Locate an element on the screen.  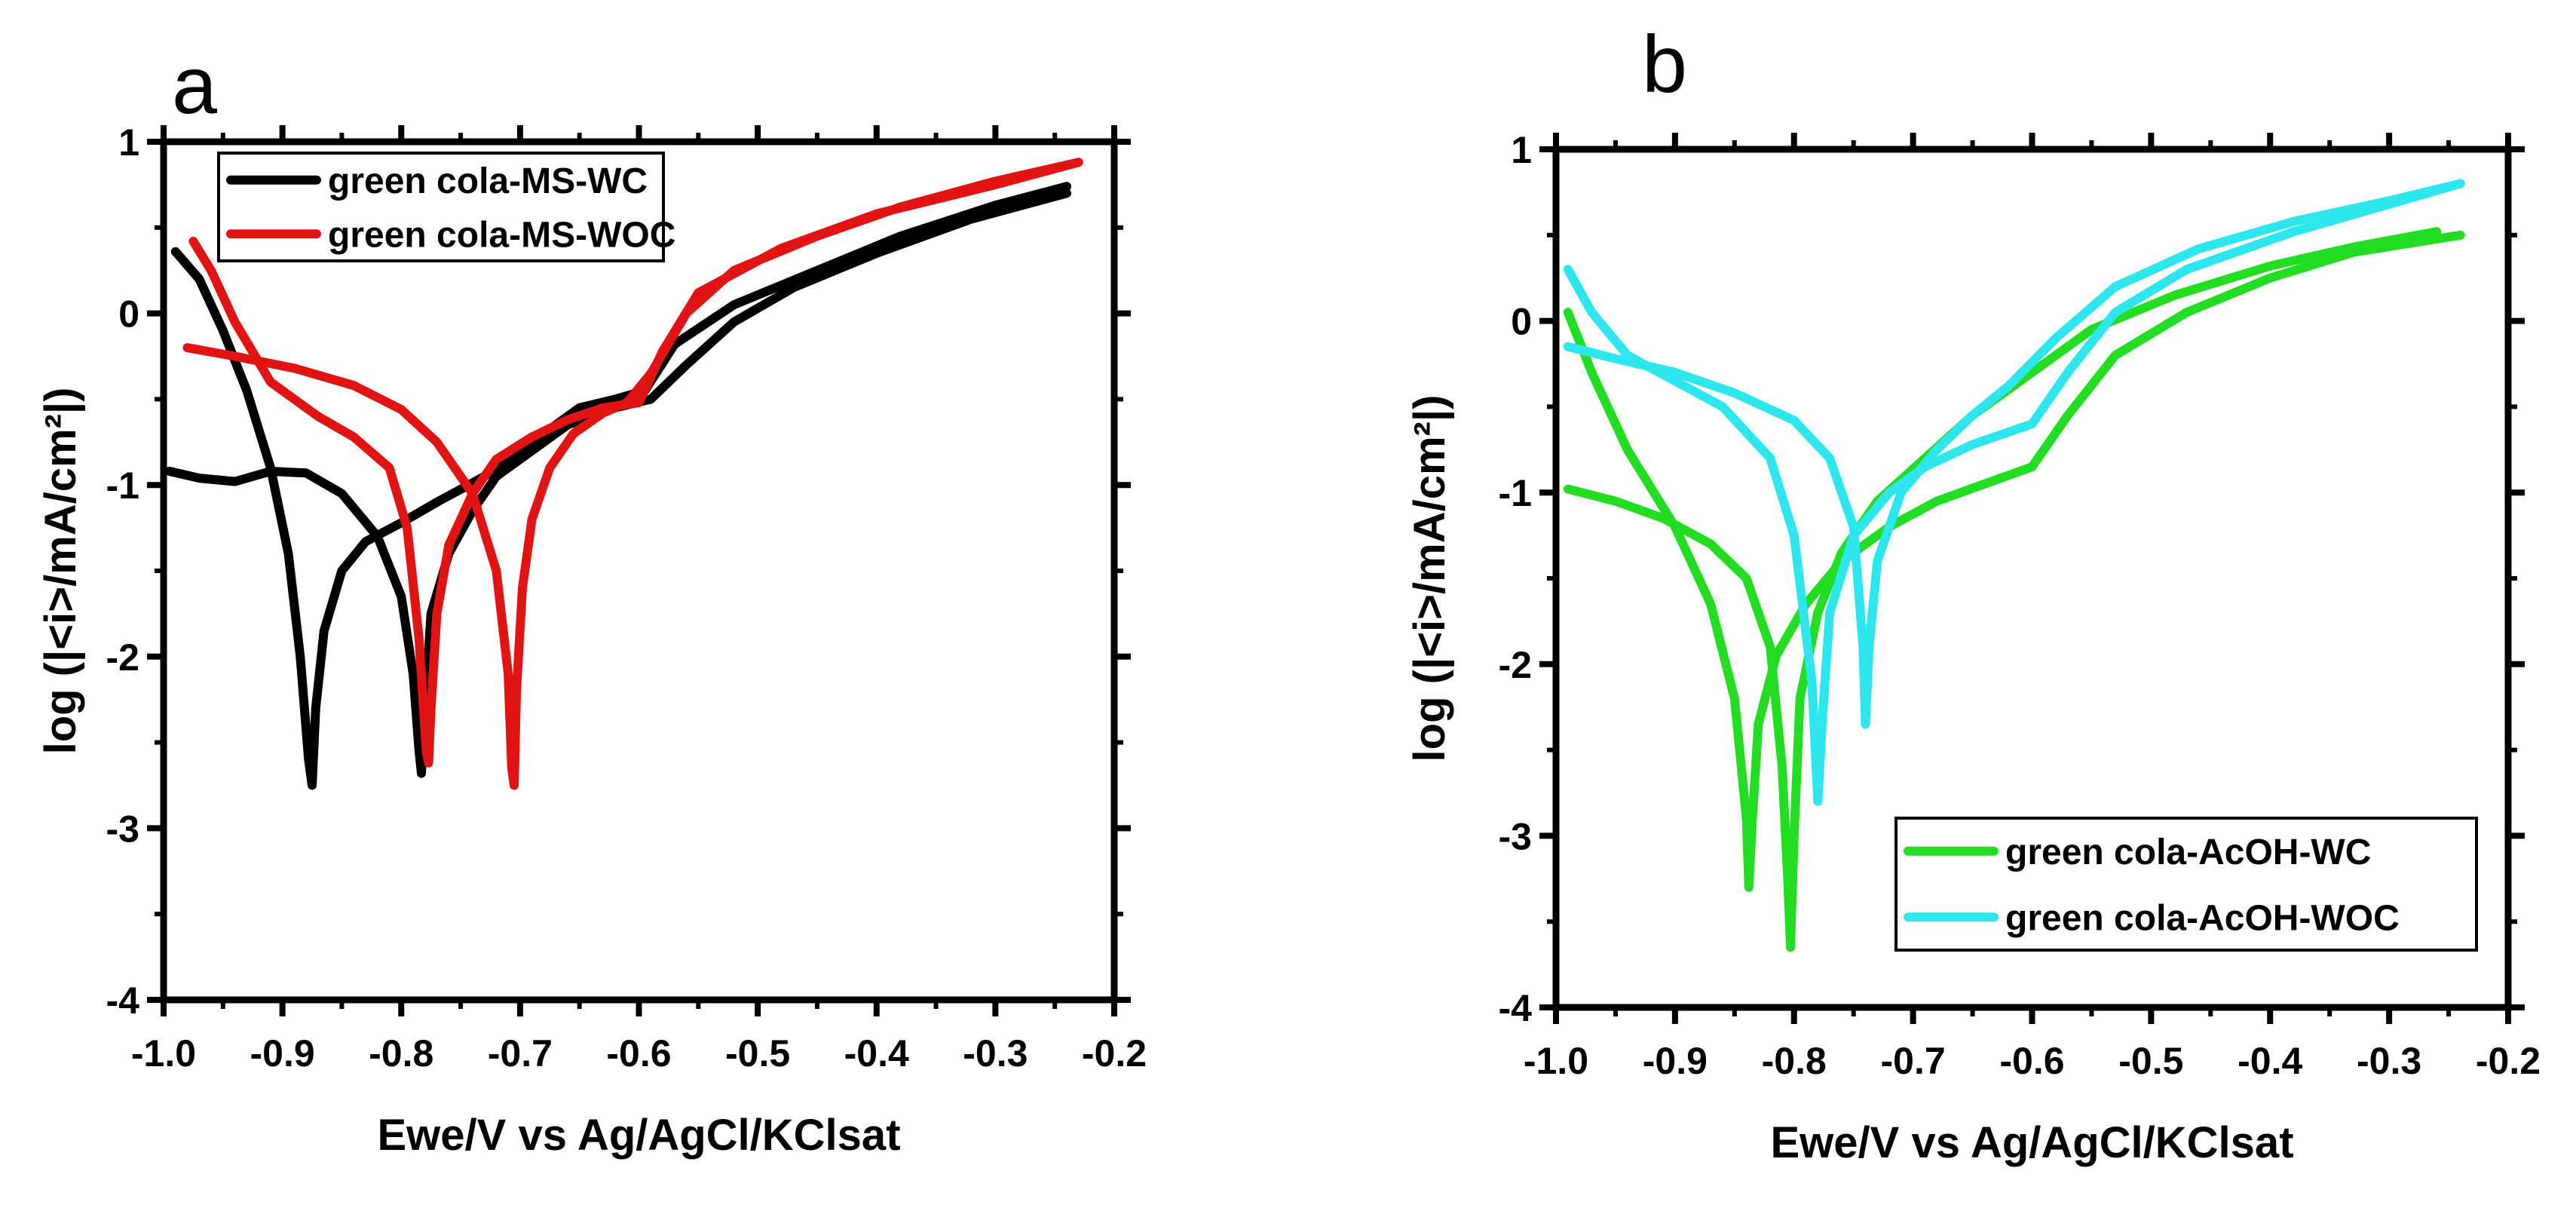
legend-label: green cola-MS-WOC is located at coordinates (501, 235).